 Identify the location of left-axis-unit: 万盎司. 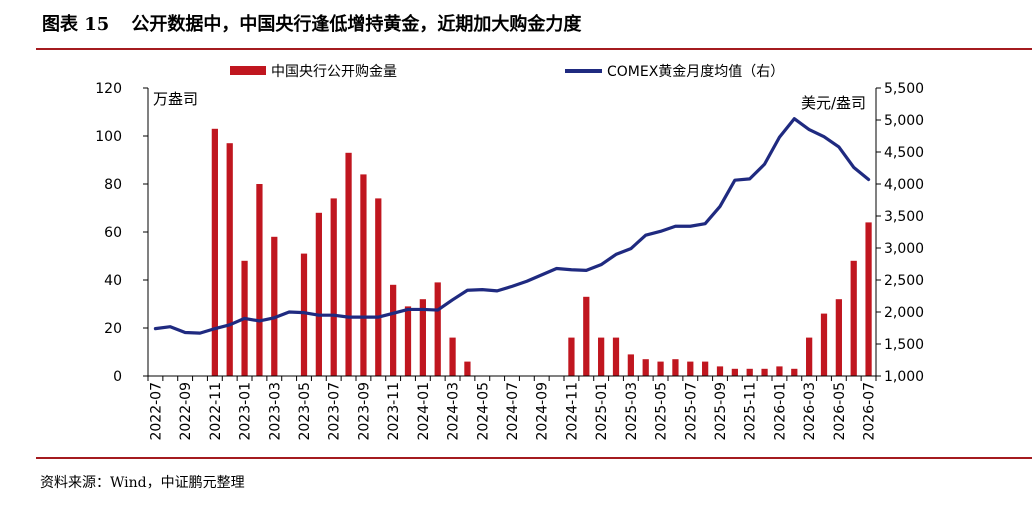
(175, 99).